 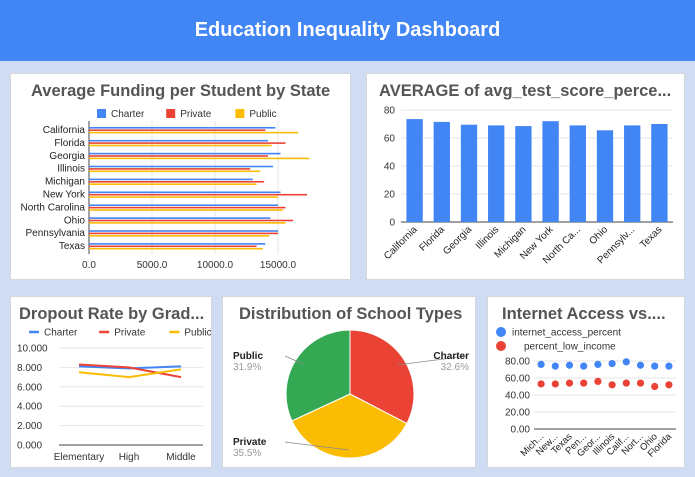 What do you see at coordinates (29, 426) in the screenshot?
I see `y-tick-label: 2.000` at bounding box center [29, 426].